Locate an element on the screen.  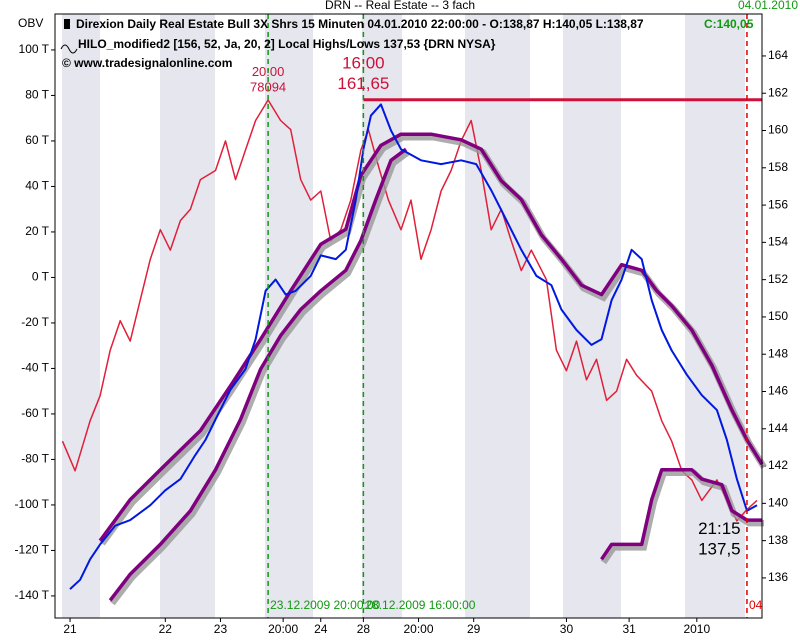
indicator-icon is located at coordinates (69, 49).